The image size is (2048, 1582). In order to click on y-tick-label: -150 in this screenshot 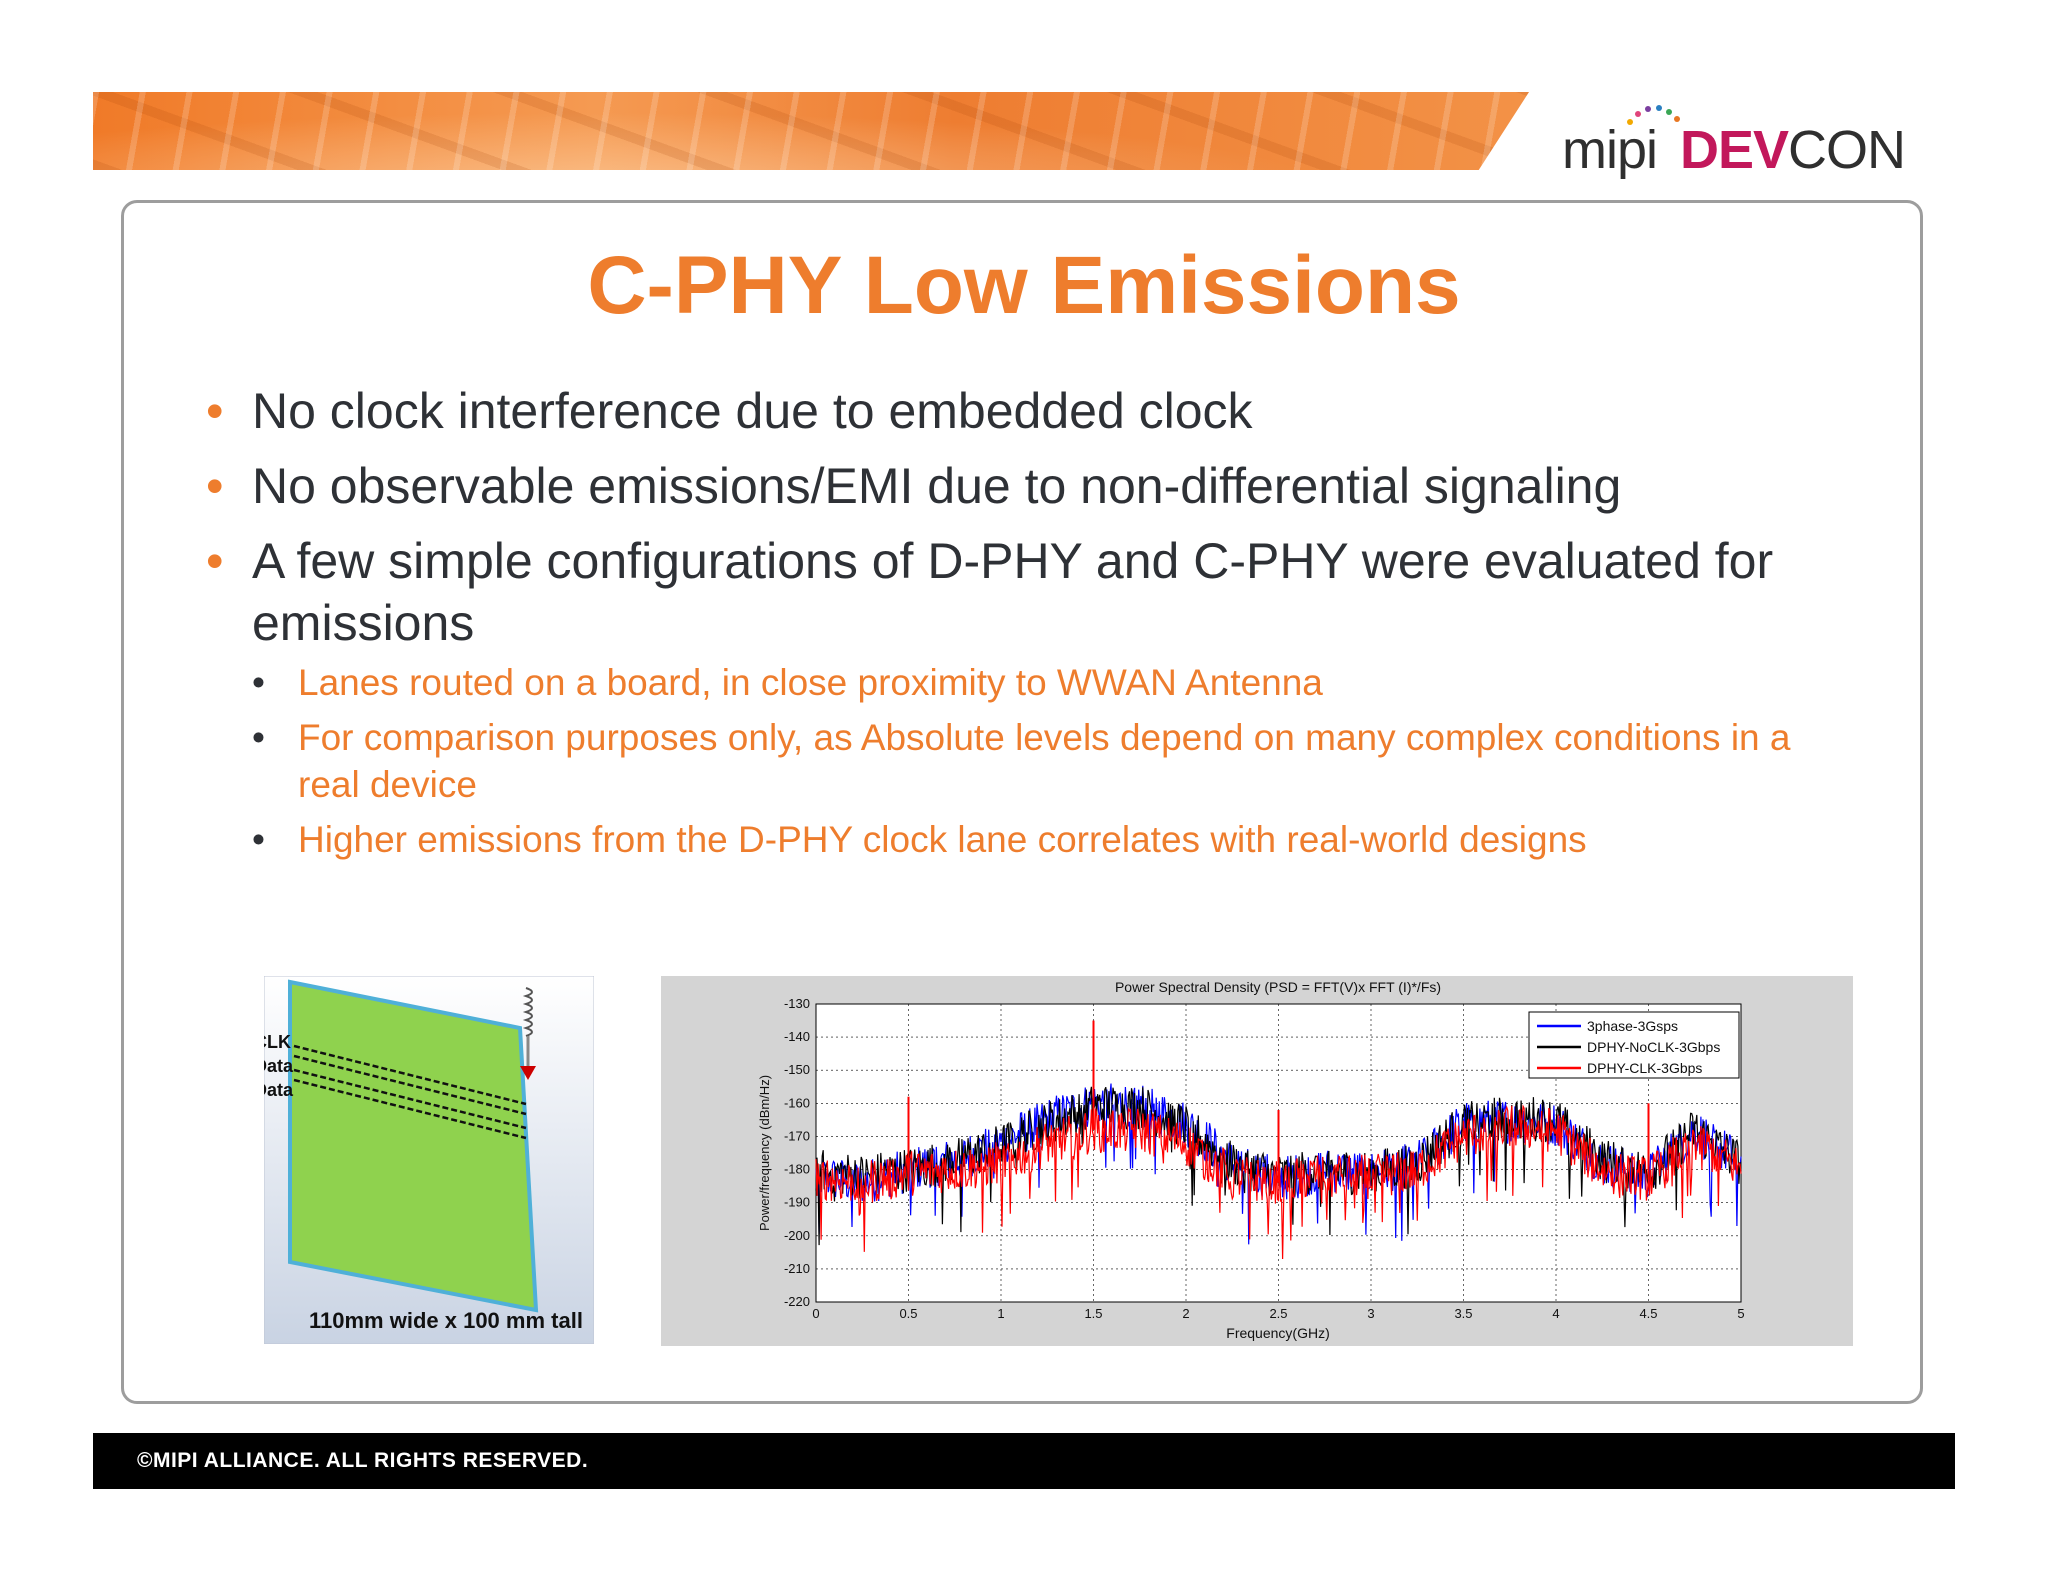, I will do `click(797, 1069)`.